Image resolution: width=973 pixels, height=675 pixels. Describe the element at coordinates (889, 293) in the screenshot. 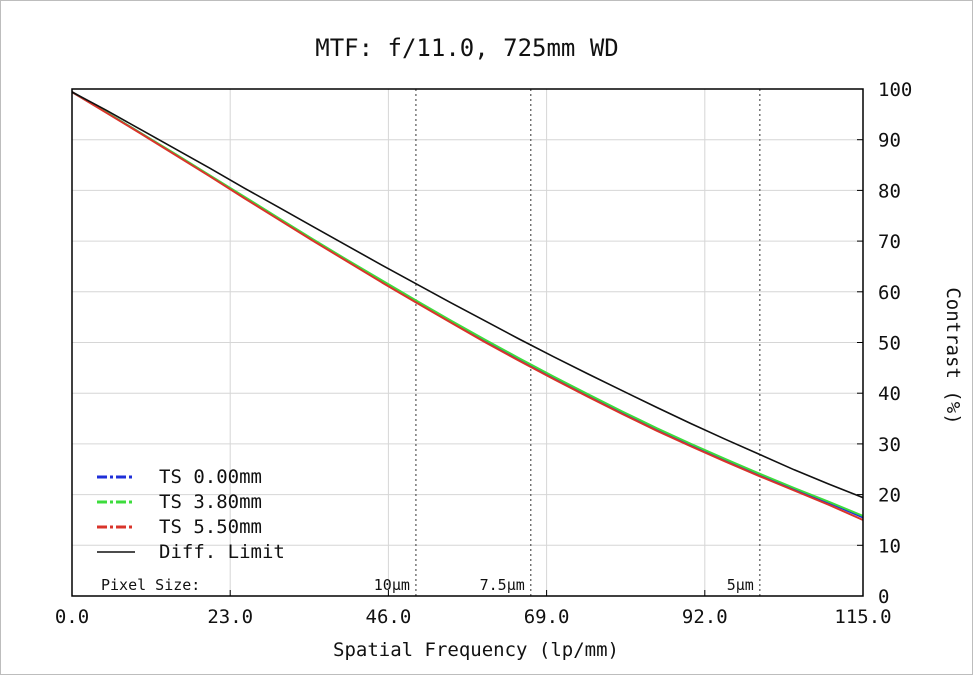

I see `y-tick-label: 60` at that location.